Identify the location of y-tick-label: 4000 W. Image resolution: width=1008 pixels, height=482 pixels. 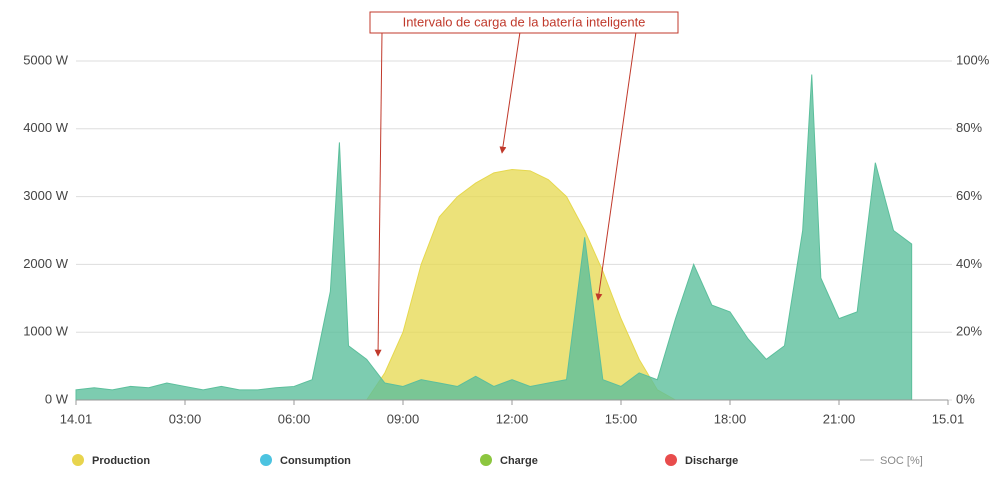
(46, 127).